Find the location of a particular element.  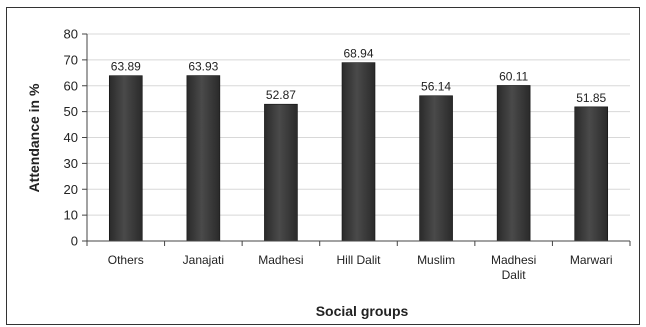

data-label: 68.94 is located at coordinates (358, 54).